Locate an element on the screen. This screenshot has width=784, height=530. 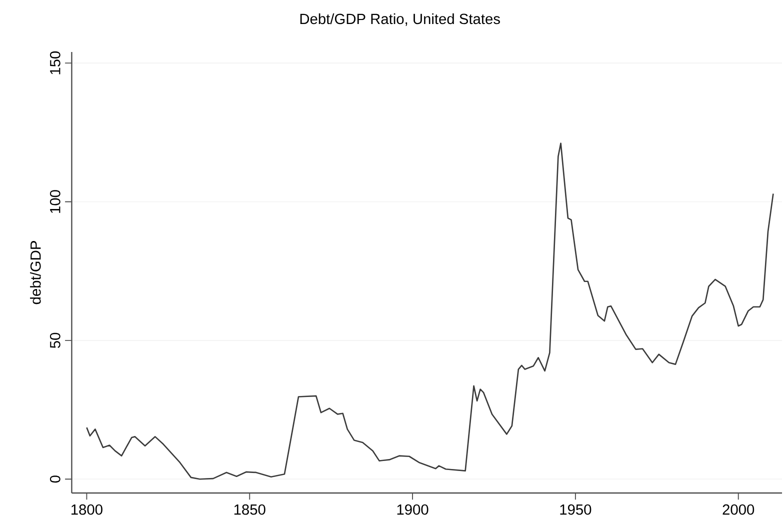
x-tick-label: 2000 is located at coordinates (738, 509).